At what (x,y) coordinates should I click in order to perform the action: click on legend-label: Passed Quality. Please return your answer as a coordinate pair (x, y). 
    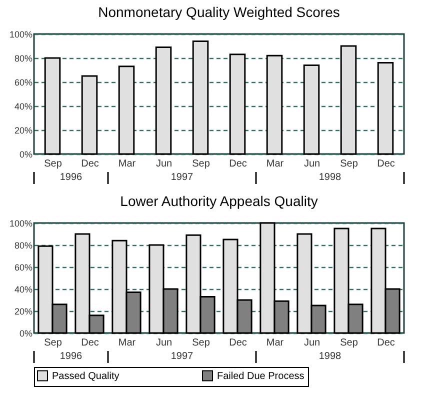
    Looking at the image, I should click on (86, 376).